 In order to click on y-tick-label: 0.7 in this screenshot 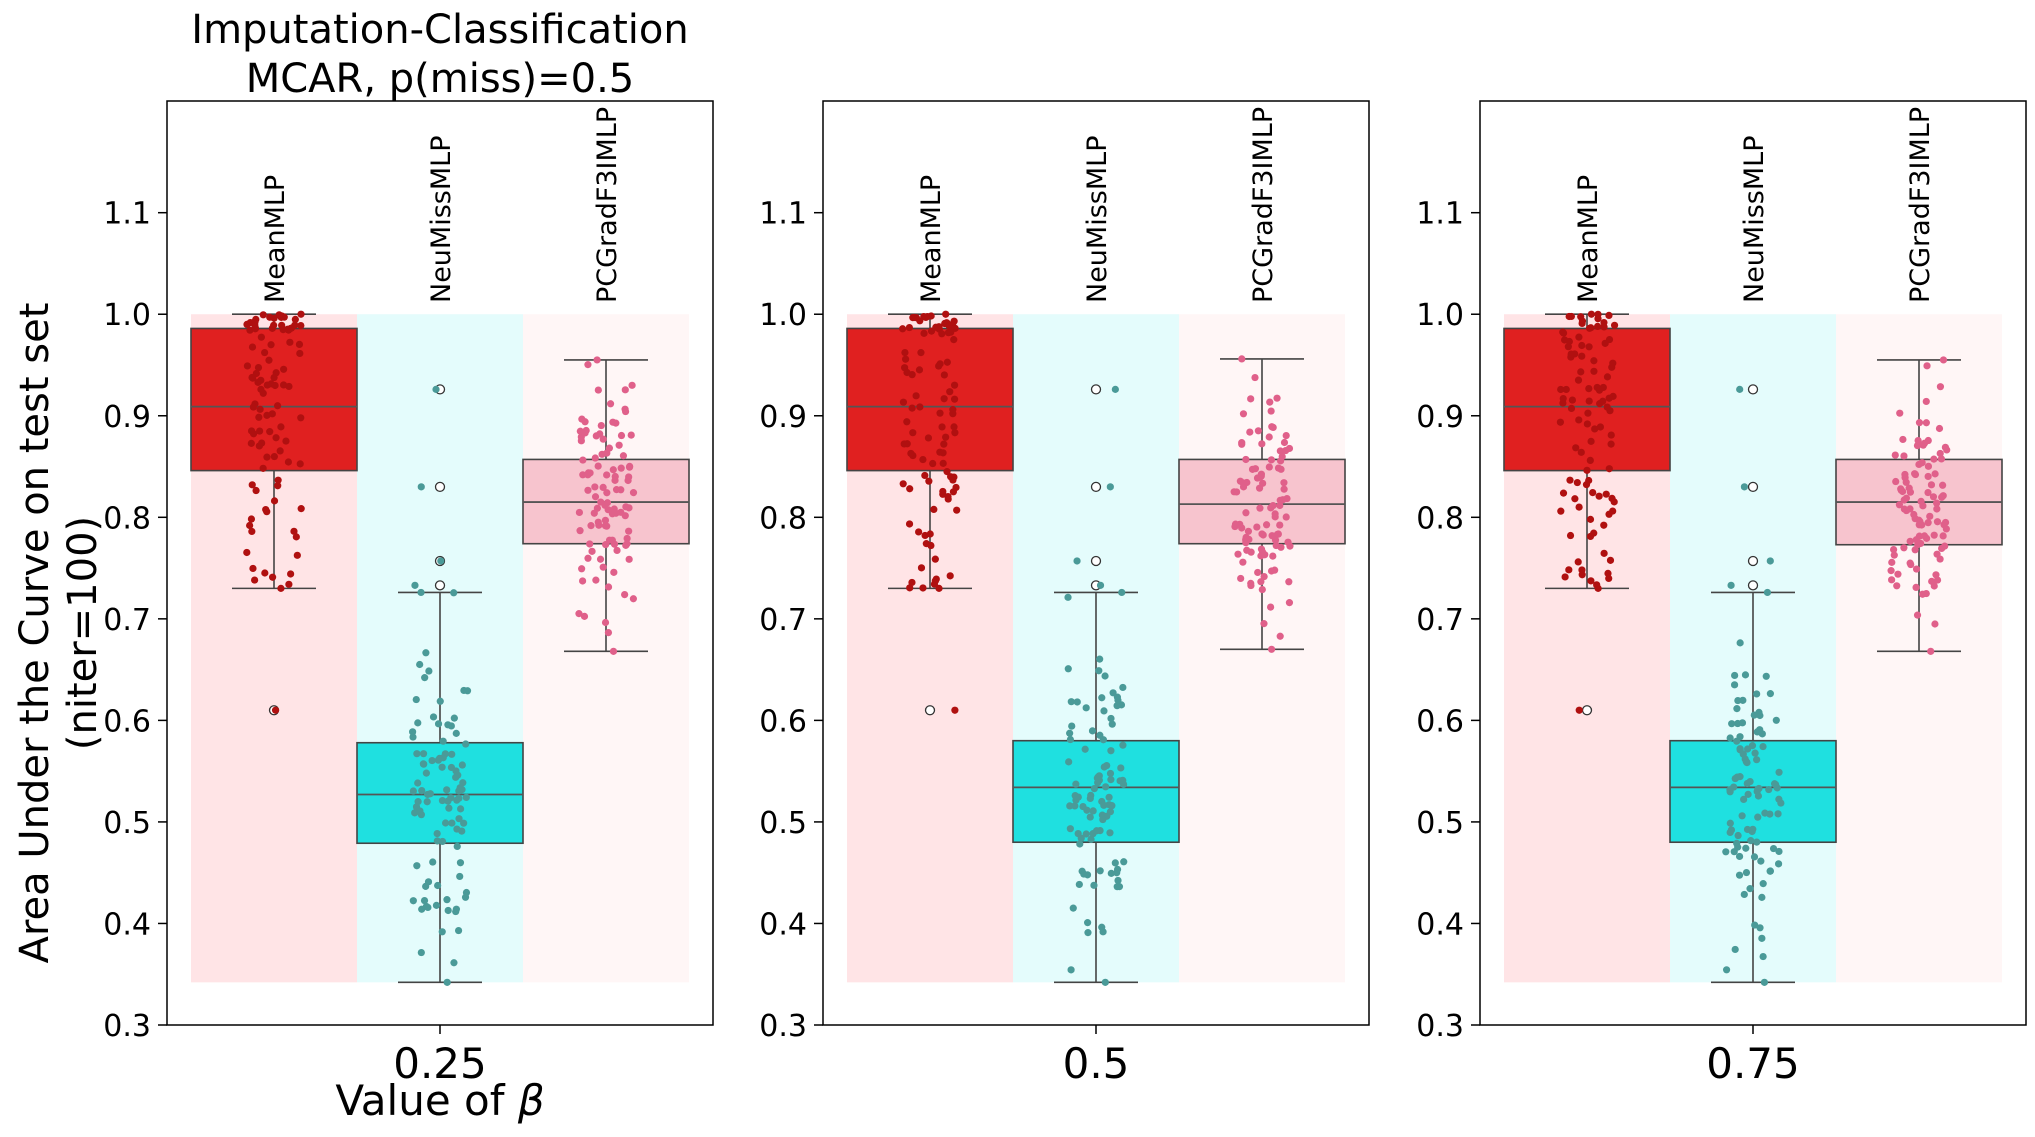, I will do `click(127, 620)`.